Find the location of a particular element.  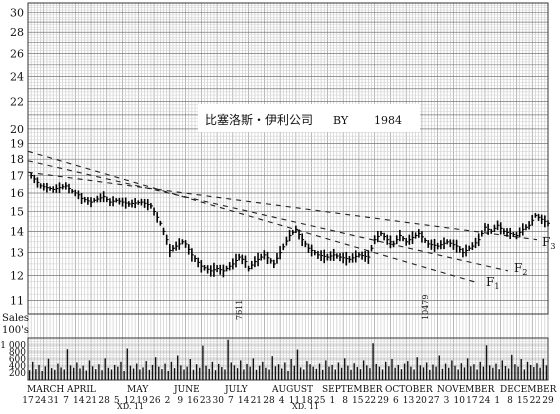

volume-axis-label: Sales is located at coordinates (15, 318).